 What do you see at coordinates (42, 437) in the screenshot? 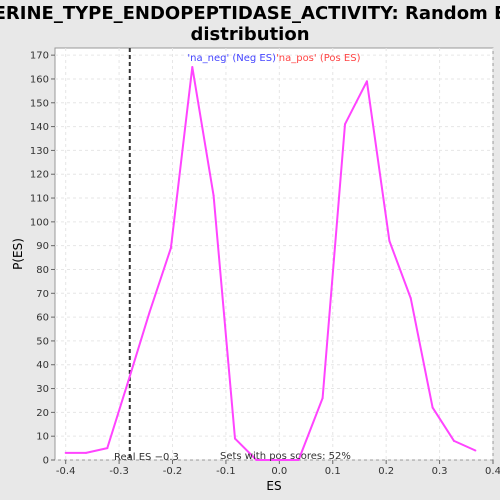
I see `y-tick-label: 10` at bounding box center [42, 437].